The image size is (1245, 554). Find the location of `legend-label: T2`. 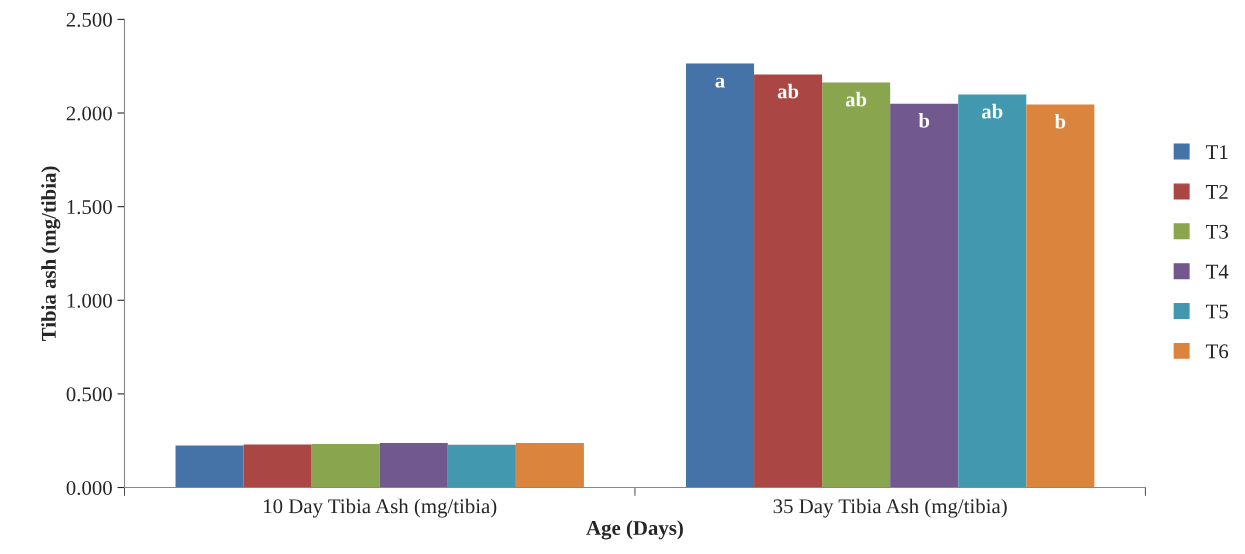

legend-label: T2 is located at coordinates (1216, 191).